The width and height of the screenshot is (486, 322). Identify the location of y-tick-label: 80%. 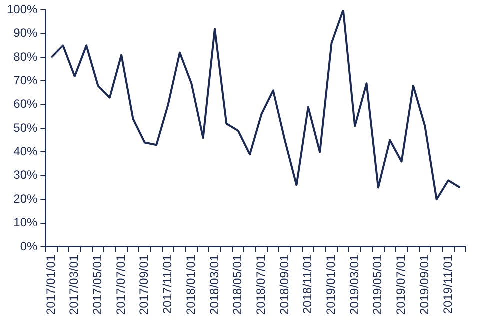
(26, 57).